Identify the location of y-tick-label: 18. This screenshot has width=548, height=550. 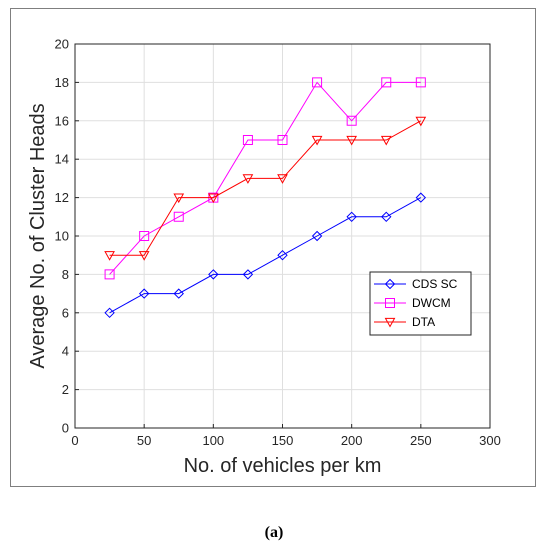
(62, 82).